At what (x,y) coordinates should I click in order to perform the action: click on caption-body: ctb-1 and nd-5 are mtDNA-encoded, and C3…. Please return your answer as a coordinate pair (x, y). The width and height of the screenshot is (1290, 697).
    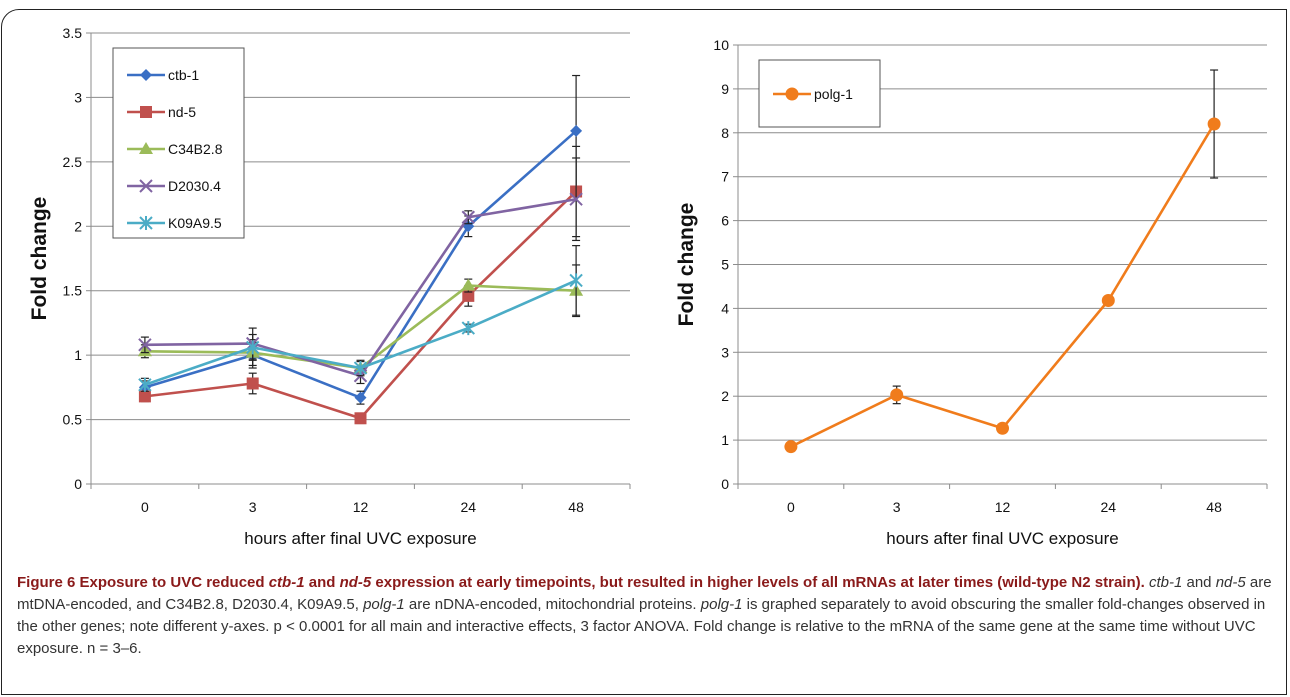
    Looking at the image, I should click on (644, 615).